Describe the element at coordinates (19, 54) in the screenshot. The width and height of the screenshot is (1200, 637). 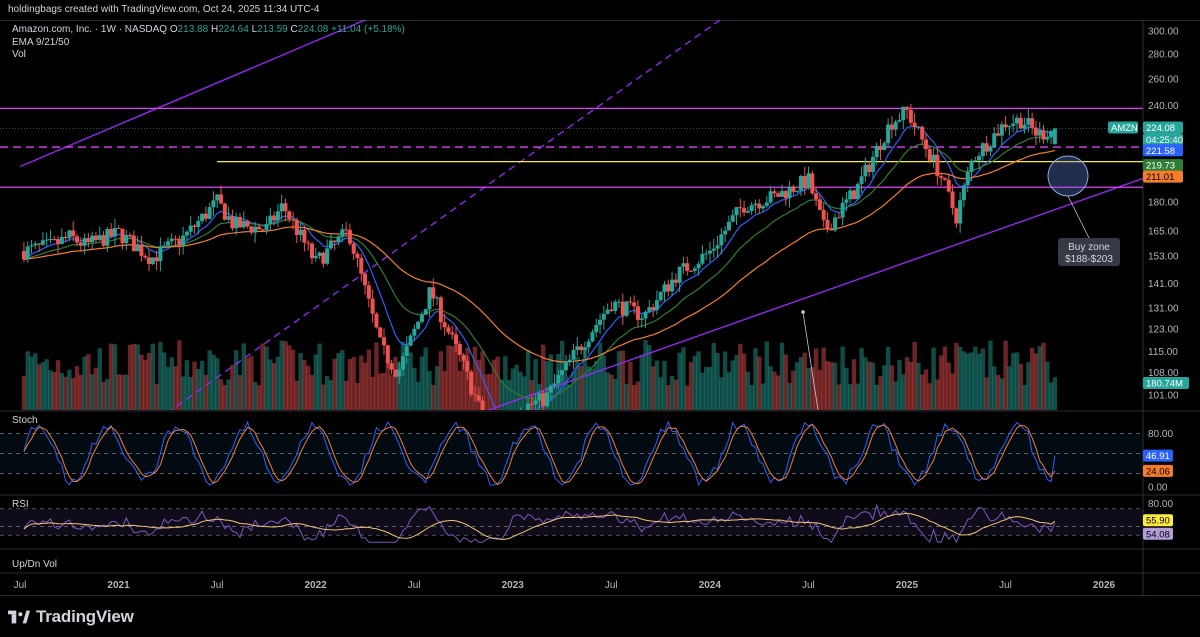
I see `legend-vol: Vol` at that location.